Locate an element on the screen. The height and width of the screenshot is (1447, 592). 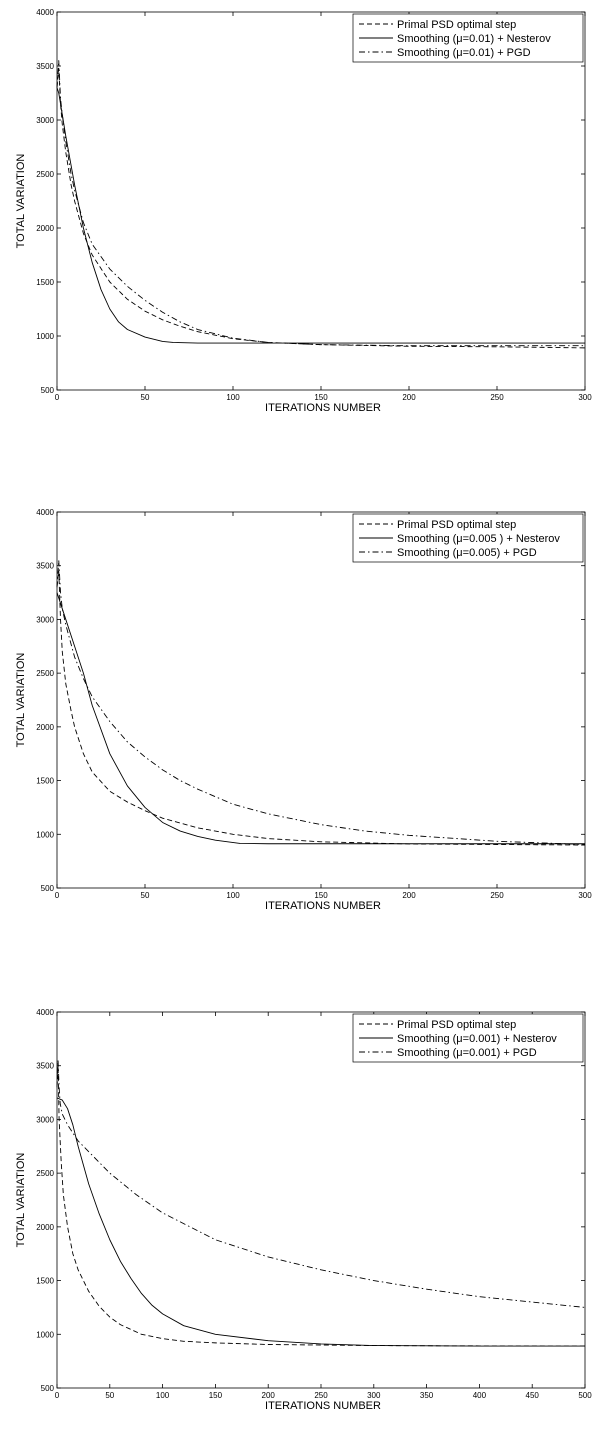
x-tick-label: 450 is located at coordinates (533, 1395).